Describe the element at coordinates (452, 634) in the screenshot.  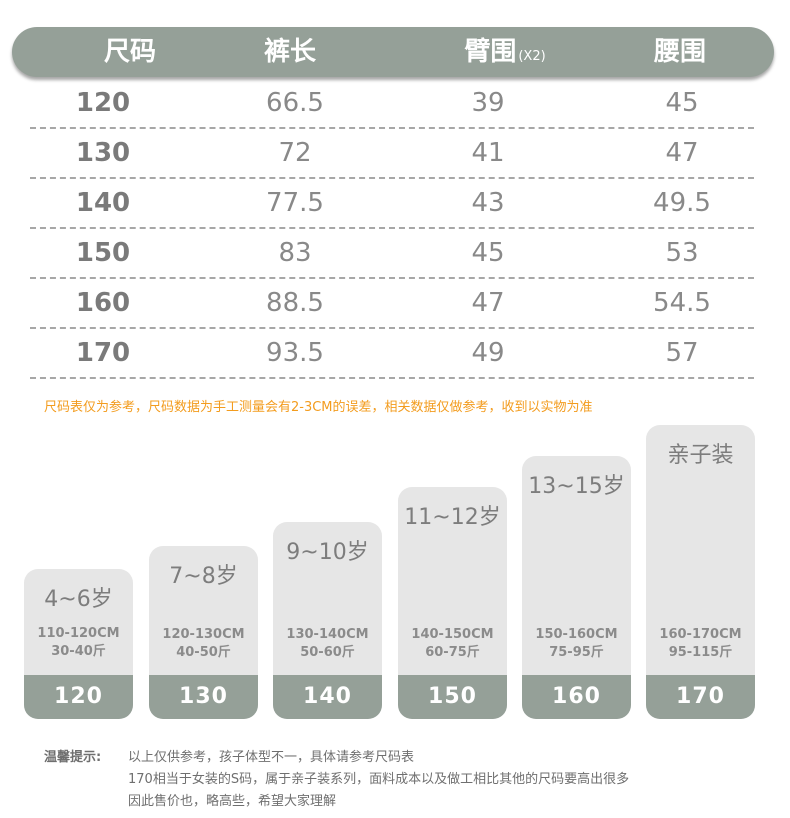
I see `card-height: 140-150CM` at that location.